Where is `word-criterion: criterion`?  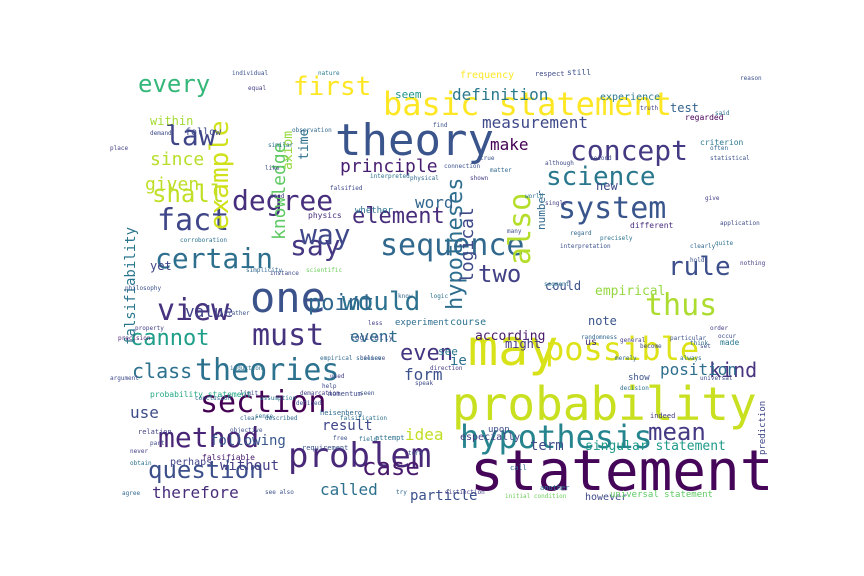
word-criterion: criterion is located at coordinates (722, 142).